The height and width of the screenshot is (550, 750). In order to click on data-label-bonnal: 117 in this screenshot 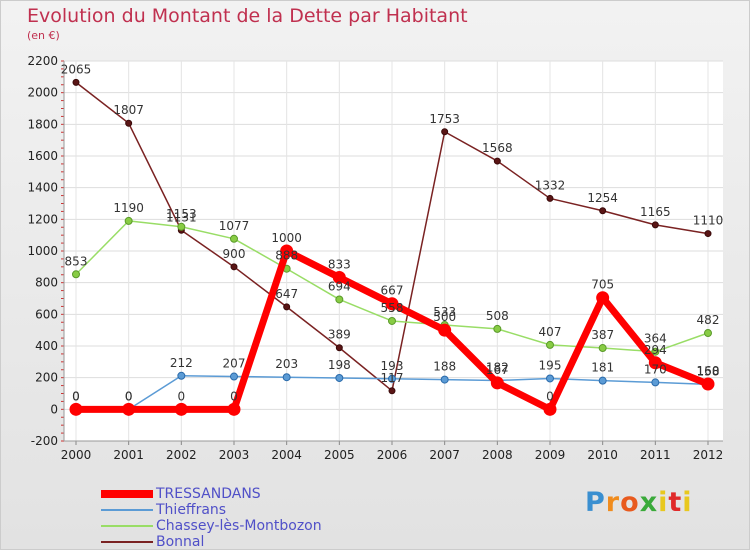, I will do `click(392, 378)`.